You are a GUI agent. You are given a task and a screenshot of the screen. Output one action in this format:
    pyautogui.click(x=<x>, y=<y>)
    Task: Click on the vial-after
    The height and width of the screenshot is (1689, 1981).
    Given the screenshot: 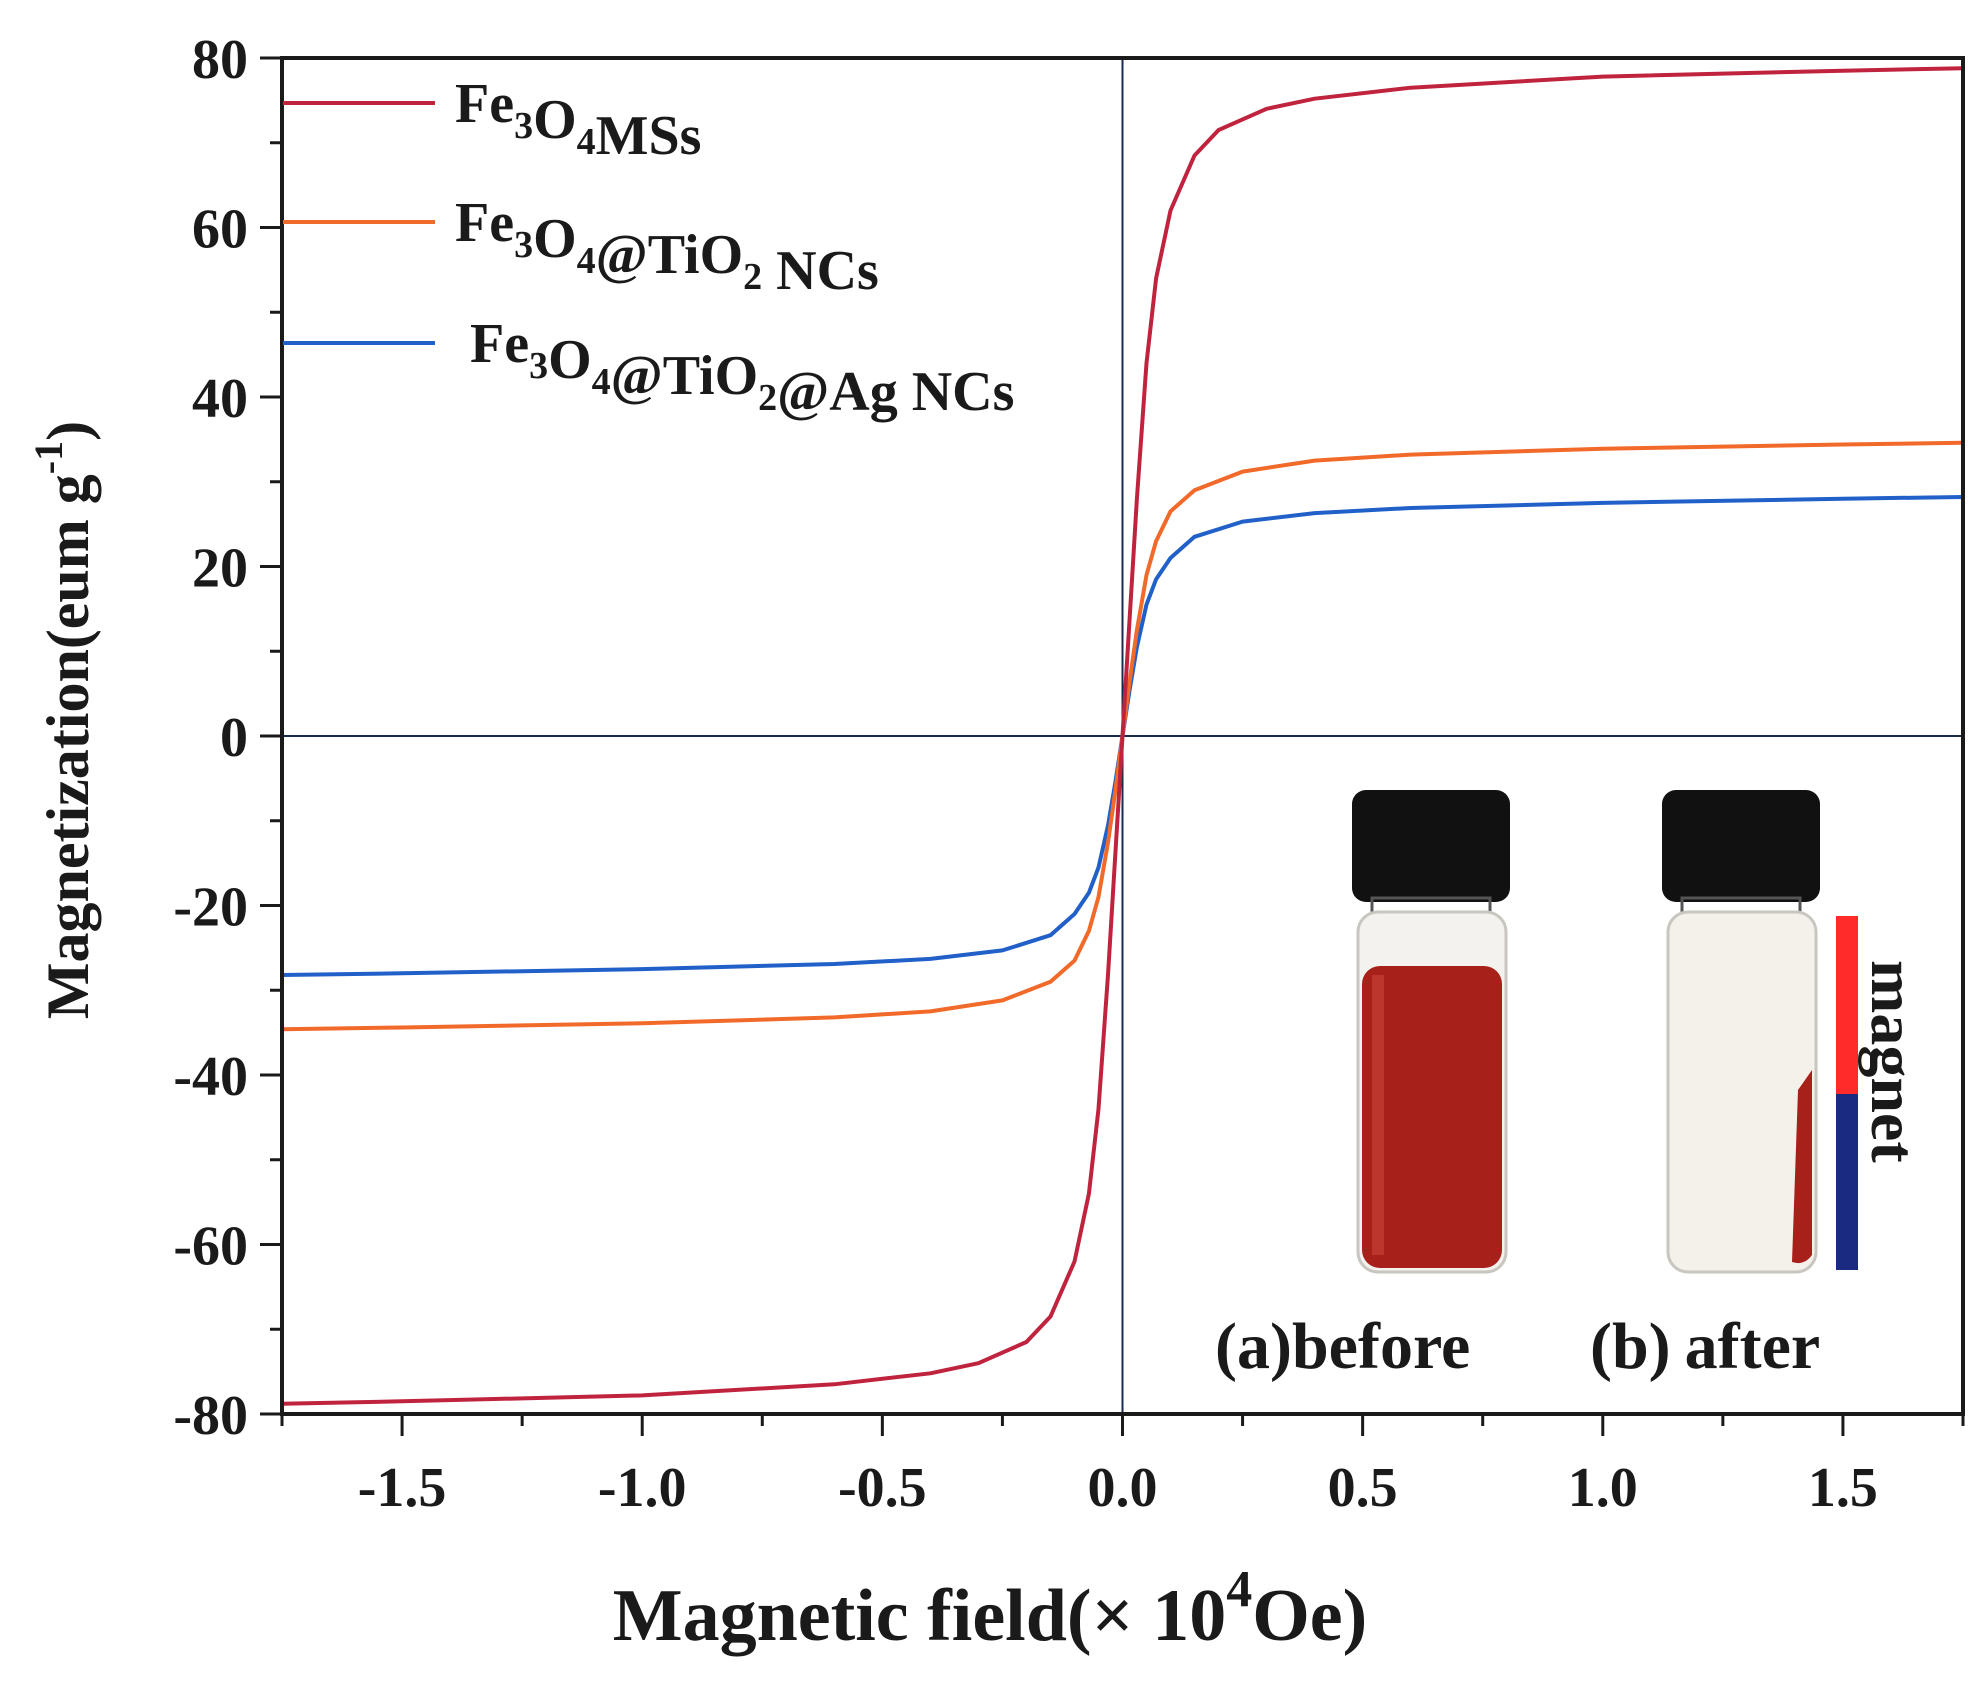 What is the action you would take?
    pyautogui.click(x=1741, y=1032)
    